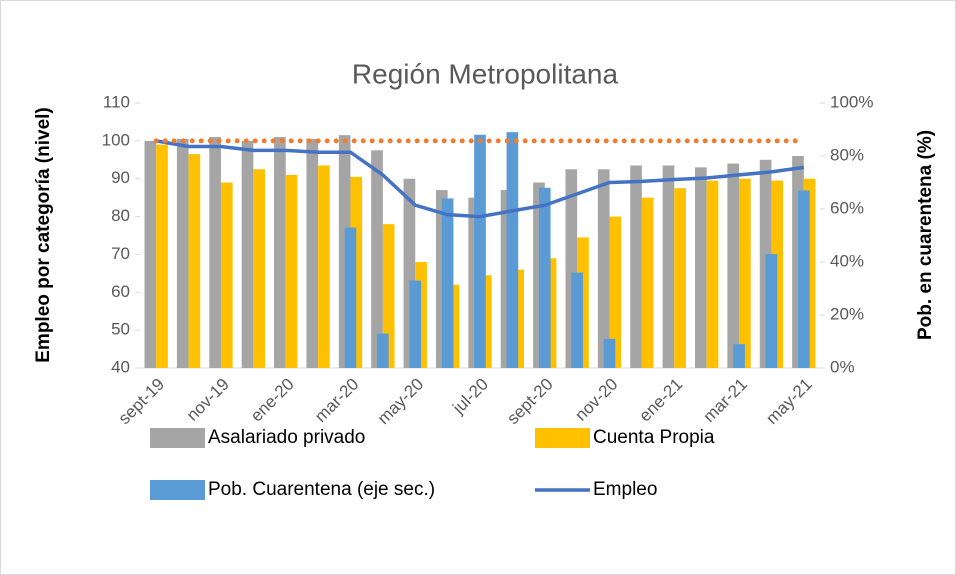 This screenshot has width=956, height=575. What do you see at coordinates (116, 101) in the screenshot?
I see `y-tick-label: 110` at bounding box center [116, 101].